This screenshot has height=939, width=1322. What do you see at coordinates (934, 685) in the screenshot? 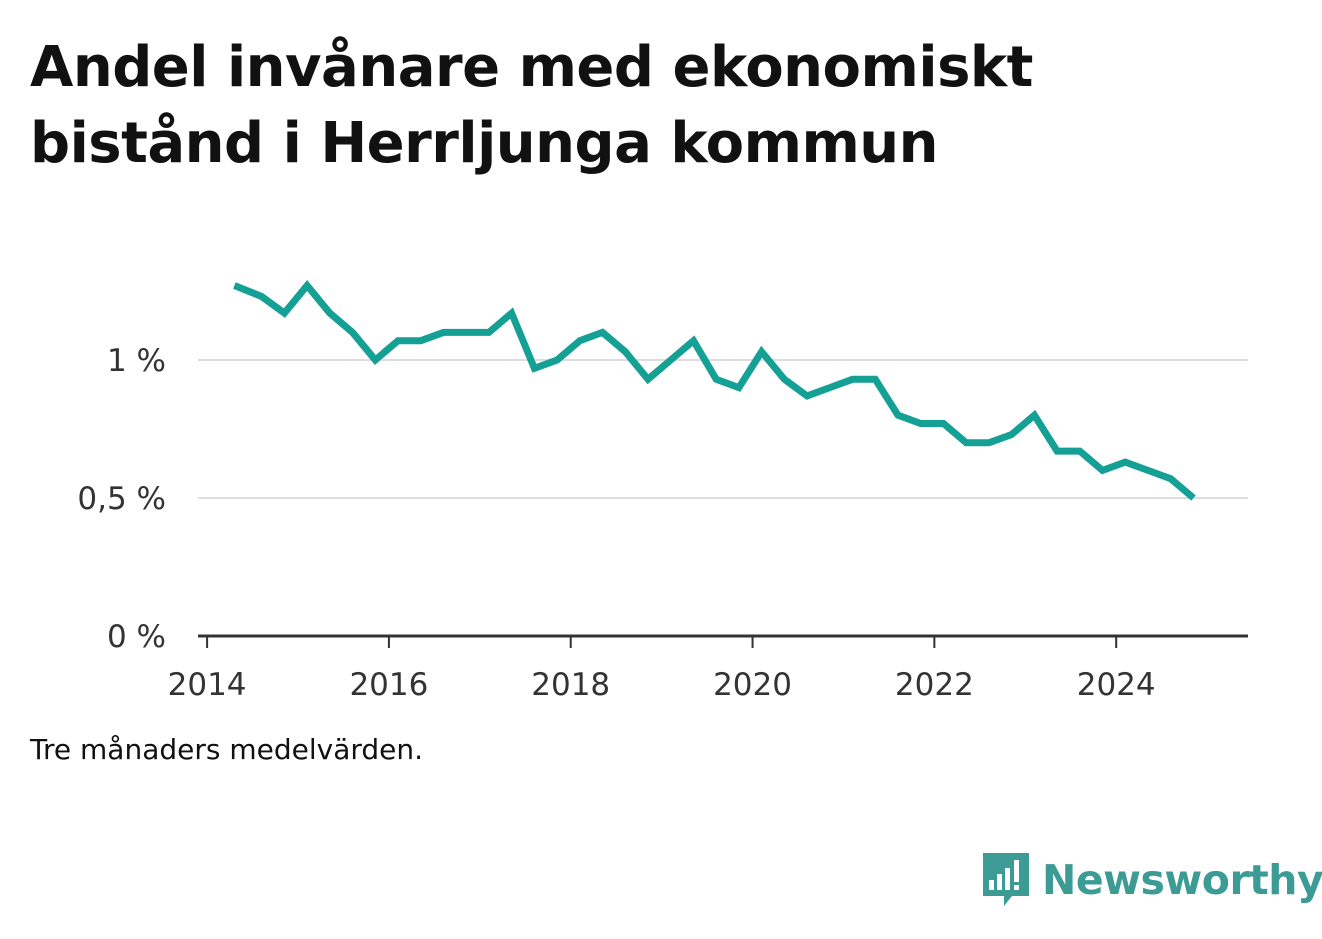
I see `x-tick-label: 2022` at bounding box center [934, 685].